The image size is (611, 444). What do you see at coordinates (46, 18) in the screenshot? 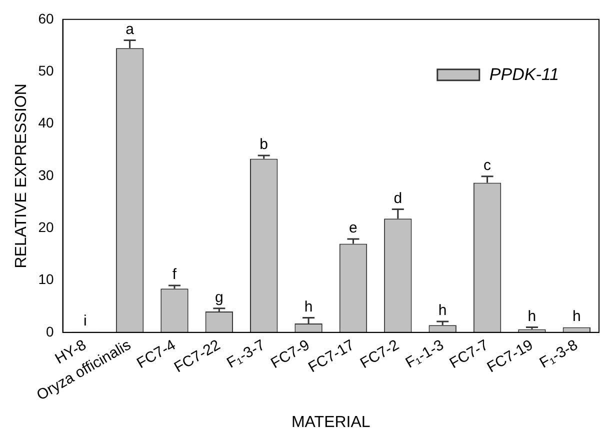
I see `y-tick-label: 60` at bounding box center [46, 18].